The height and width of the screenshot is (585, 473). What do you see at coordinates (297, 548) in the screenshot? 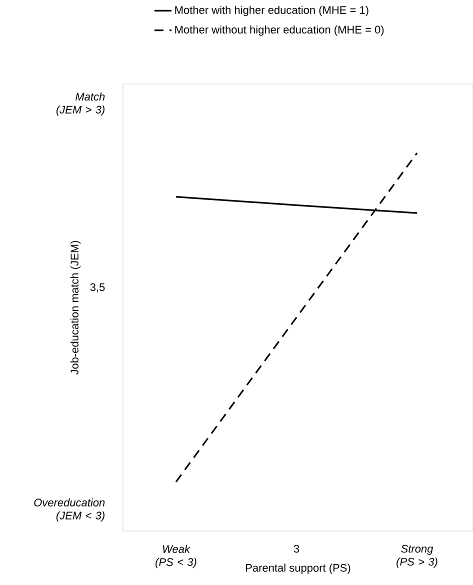
I see `x-tick-label: 3` at bounding box center [297, 548].